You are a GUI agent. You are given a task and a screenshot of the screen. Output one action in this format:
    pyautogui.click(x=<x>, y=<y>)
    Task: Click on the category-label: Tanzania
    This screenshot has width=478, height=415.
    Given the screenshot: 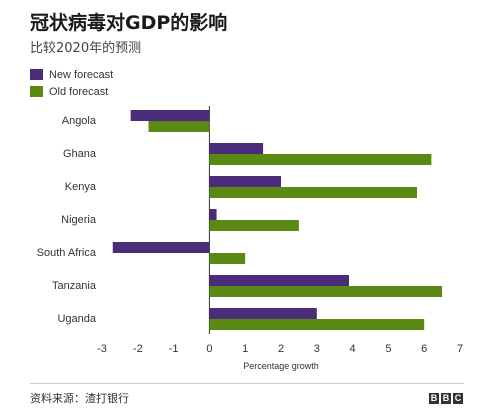 What is the action you would take?
    pyautogui.click(x=74, y=286)
    